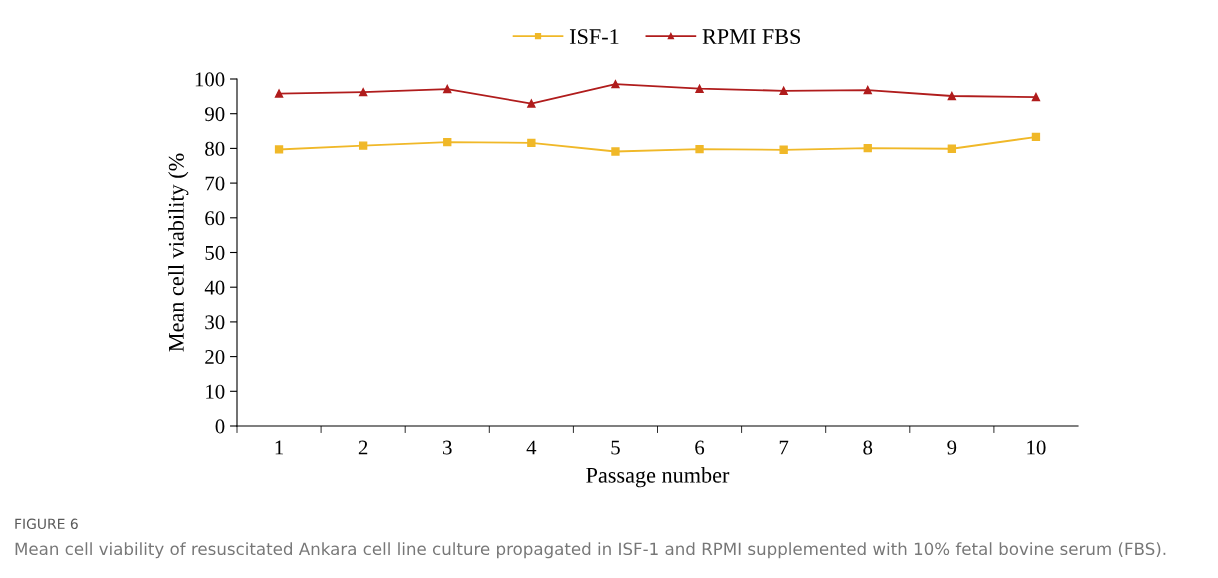 The width and height of the screenshot is (1218, 578). What do you see at coordinates (215, 183) in the screenshot?
I see `y-tick-label: 70` at bounding box center [215, 183].